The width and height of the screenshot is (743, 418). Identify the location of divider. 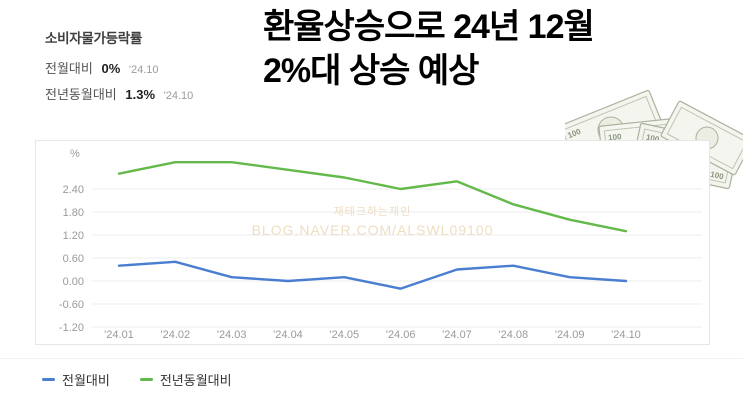
(371, 358).